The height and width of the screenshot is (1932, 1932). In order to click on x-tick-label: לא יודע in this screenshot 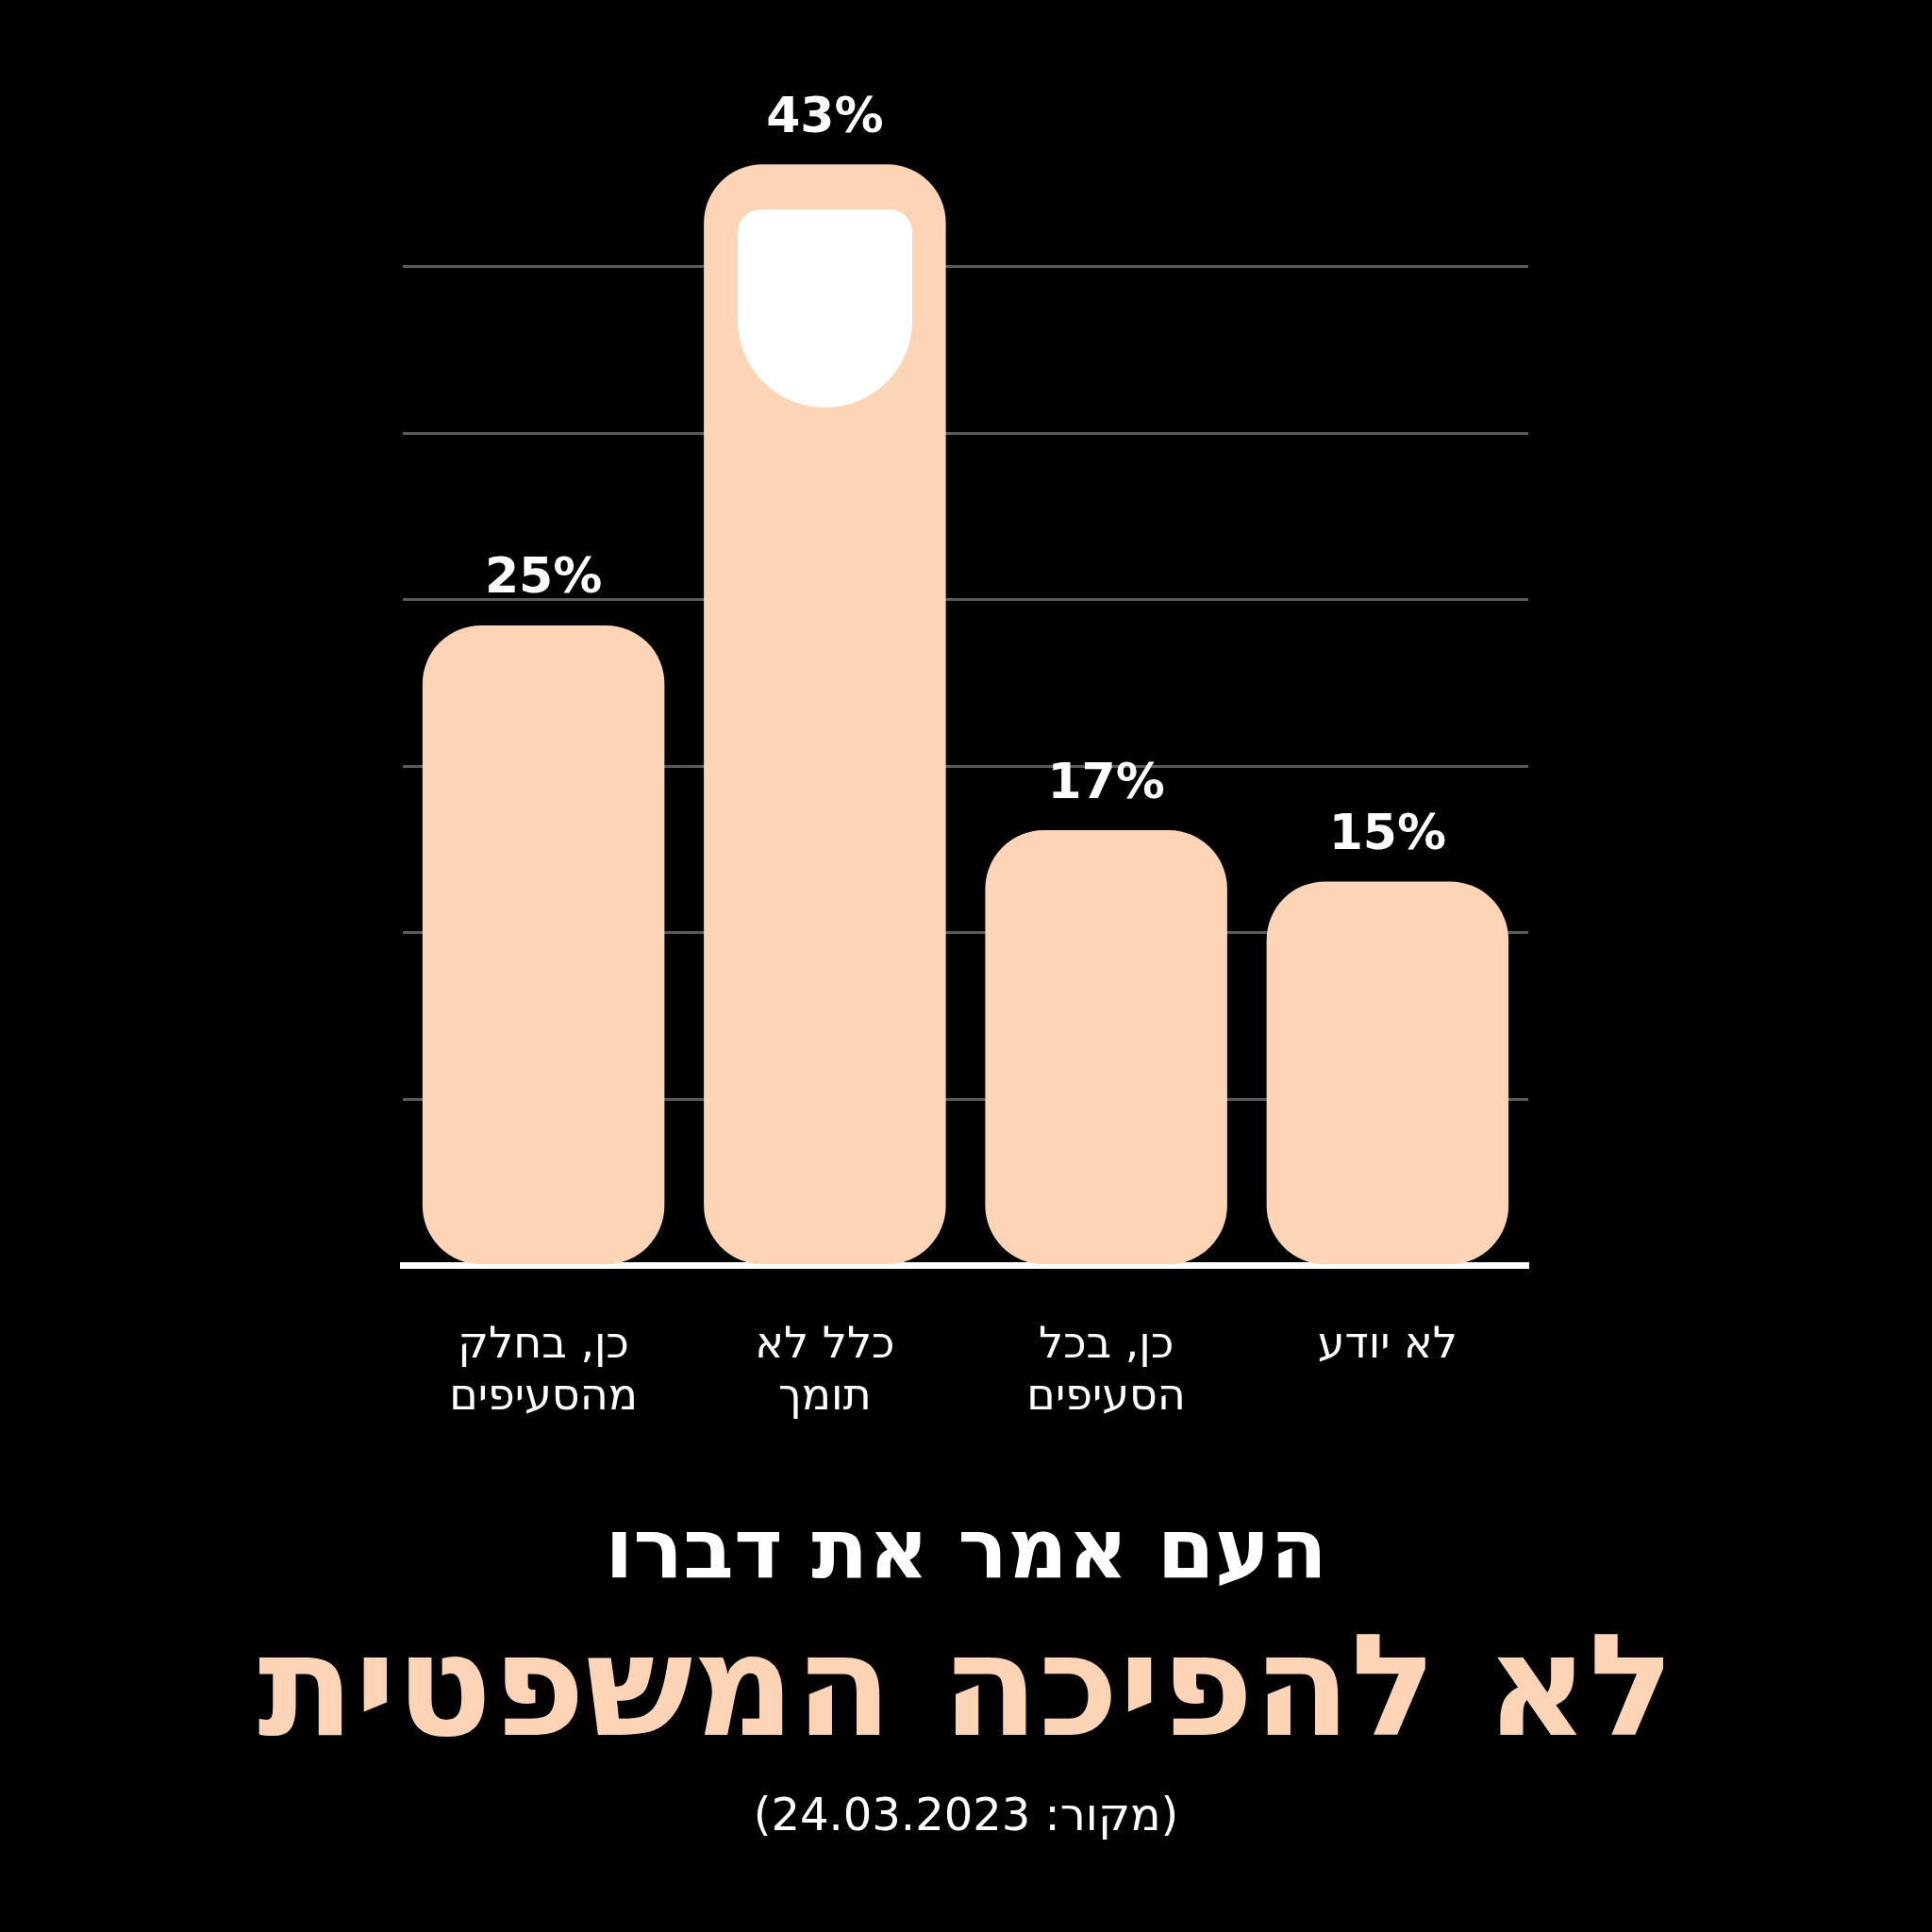, I will do `click(1387, 1343)`.